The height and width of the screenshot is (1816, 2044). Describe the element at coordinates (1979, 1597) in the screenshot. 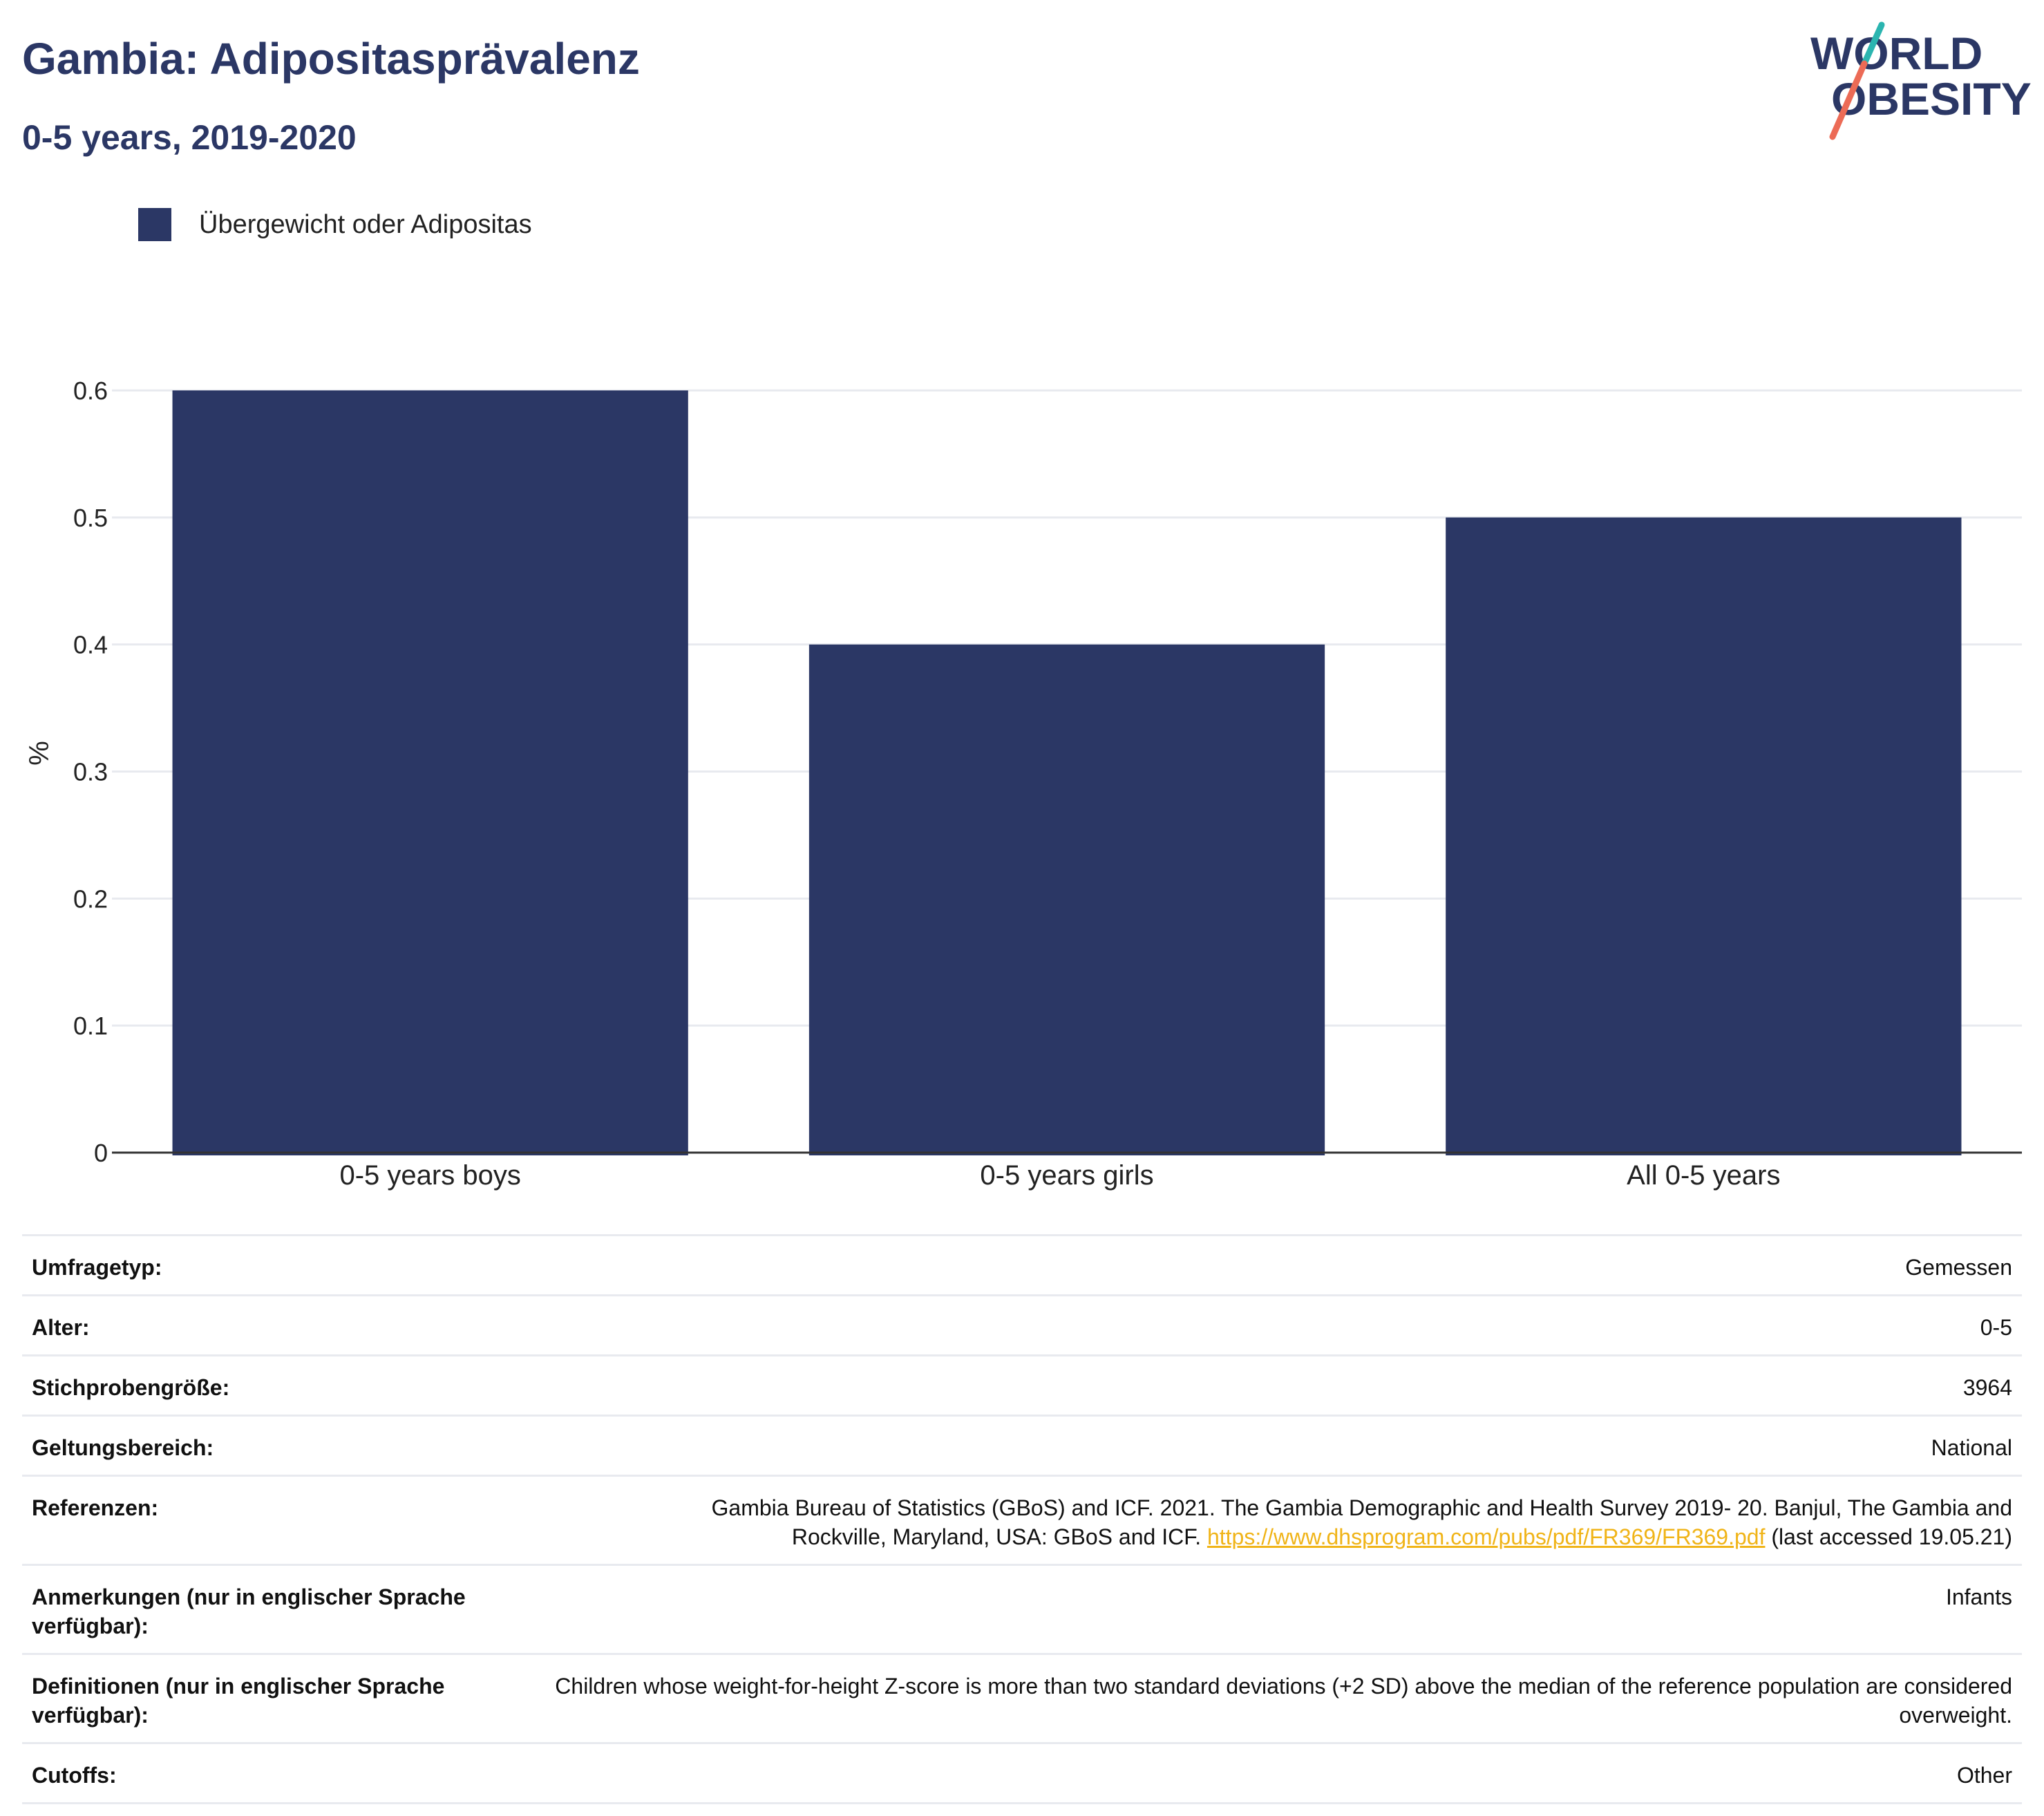

I see `meta-value: Infants` at that location.